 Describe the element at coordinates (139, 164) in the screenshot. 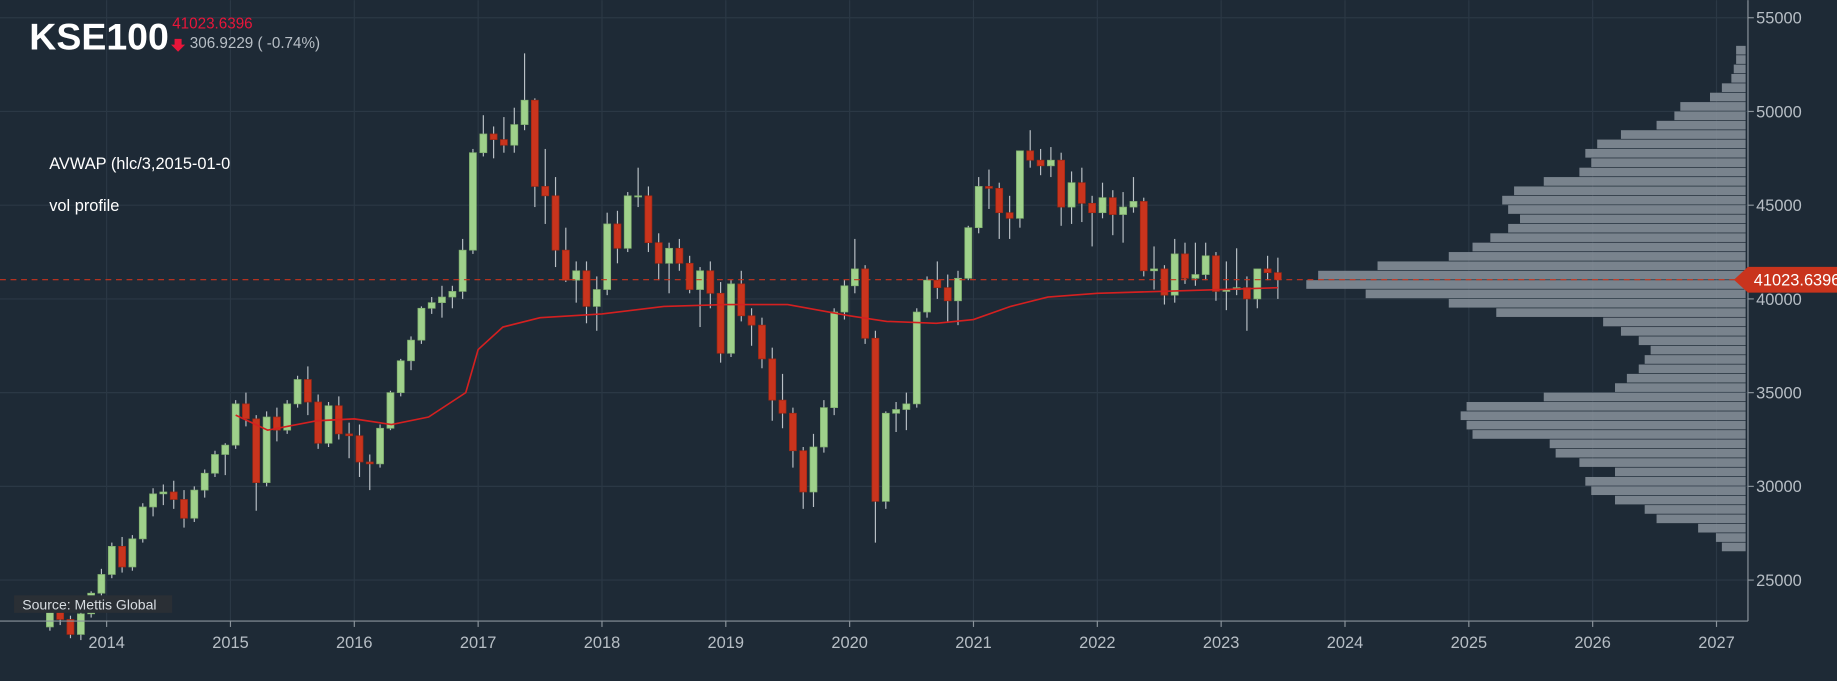

I see `avwap-legend: AVWAP (hlc/3,2015-01-0` at that location.